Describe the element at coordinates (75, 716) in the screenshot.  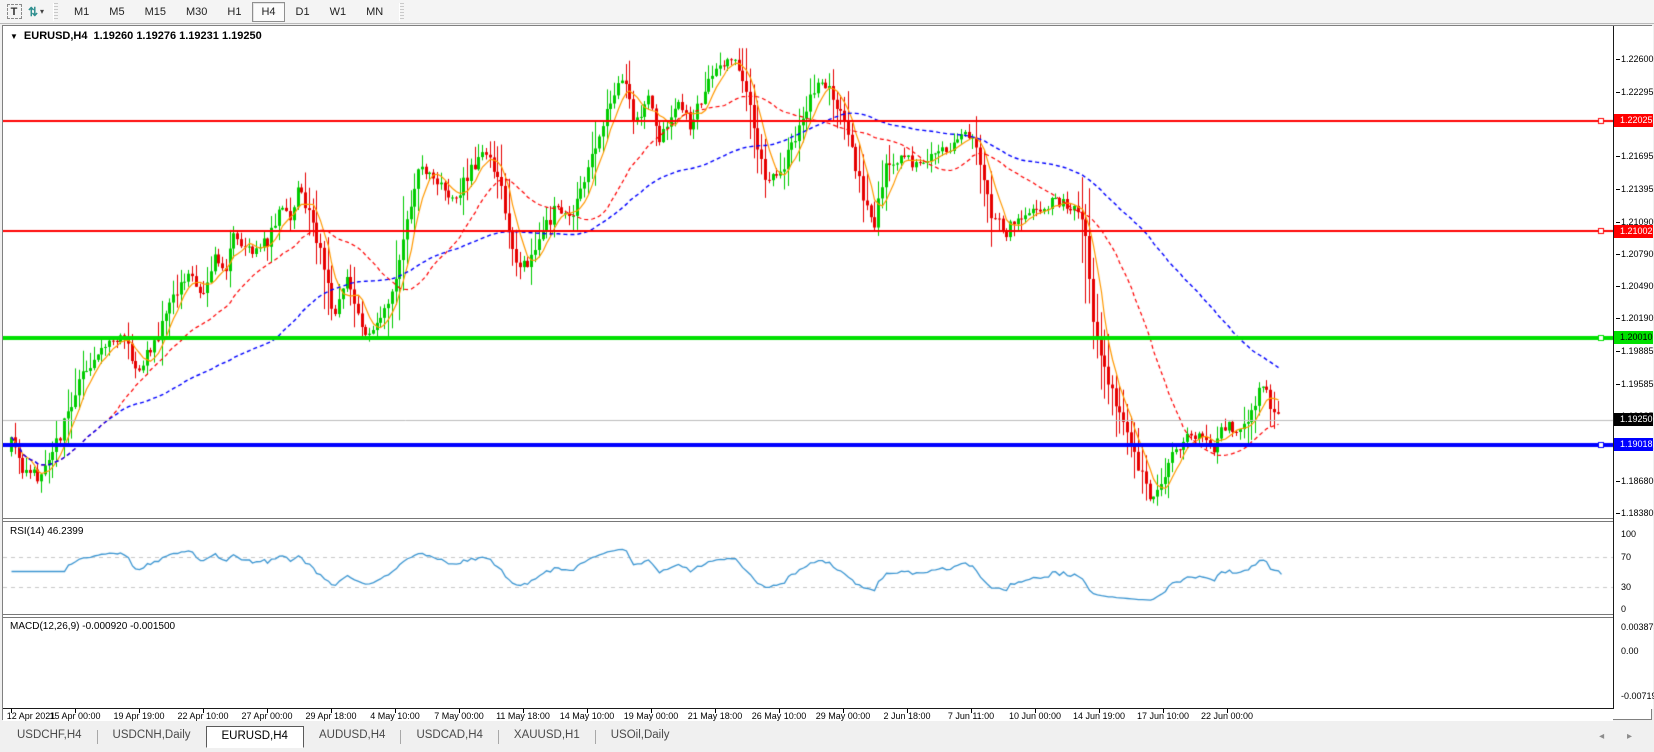
I see `time-tick-label: 15 Apr 00:00` at that location.